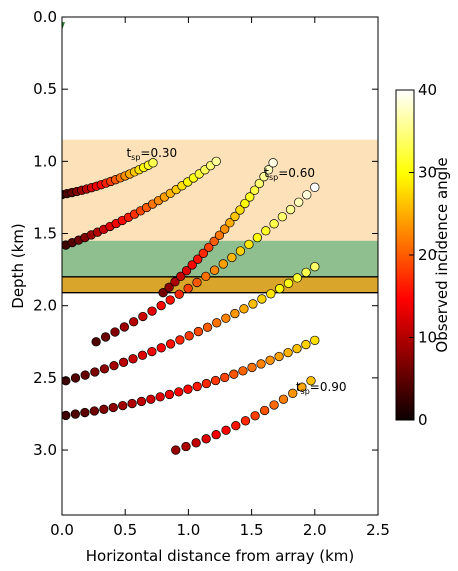 The image size is (458, 571). I want to click on x-tick-label: 2.5, so click(378, 530).